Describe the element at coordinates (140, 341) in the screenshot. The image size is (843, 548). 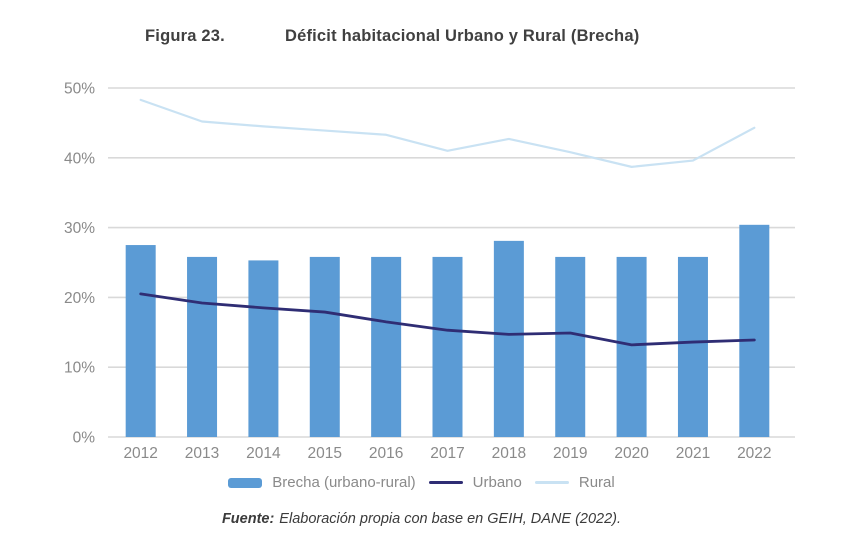
I see `bar-2012` at that location.